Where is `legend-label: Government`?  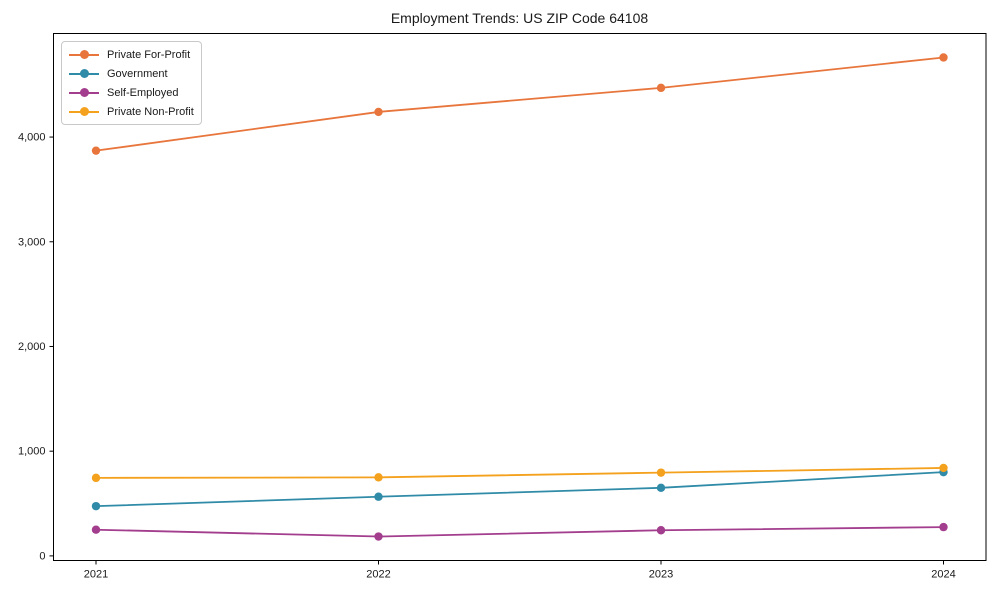
legend-label: Government is located at coordinates (137, 73).